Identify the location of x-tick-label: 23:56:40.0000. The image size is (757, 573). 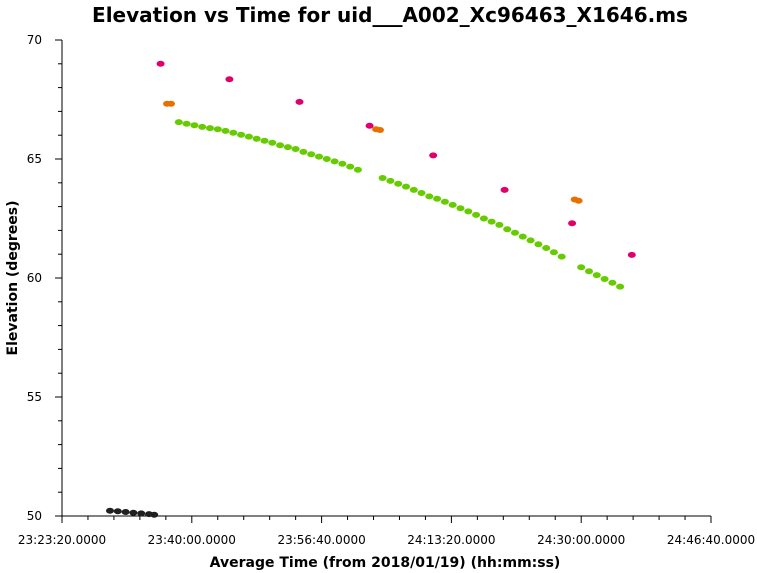
(321, 540).